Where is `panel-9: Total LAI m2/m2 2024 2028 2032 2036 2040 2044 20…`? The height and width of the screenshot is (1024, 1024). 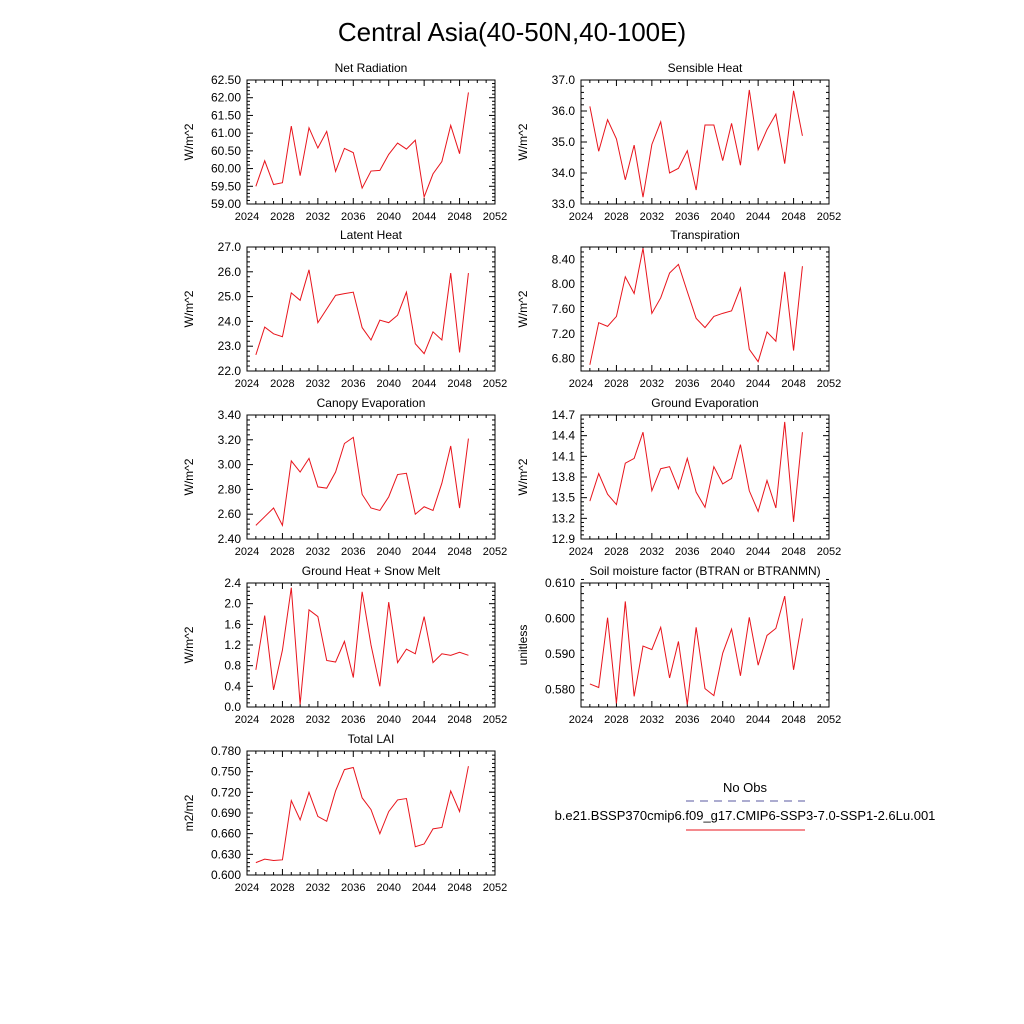 panel-9: Total LAI m2/m2 2024 2028 2032 2036 2040 2044 20… is located at coordinates (344, 813).